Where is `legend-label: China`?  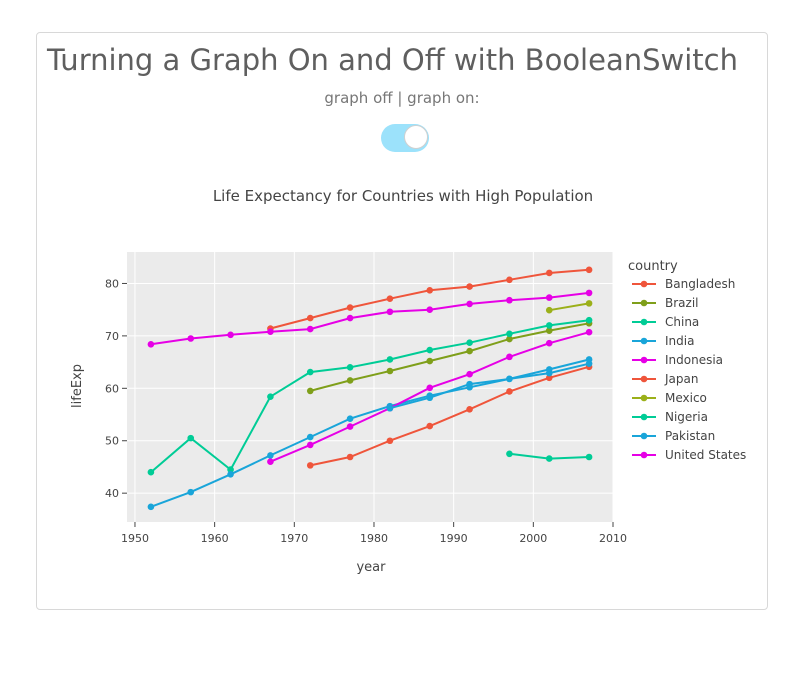
legend-label: China is located at coordinates (682, 322).